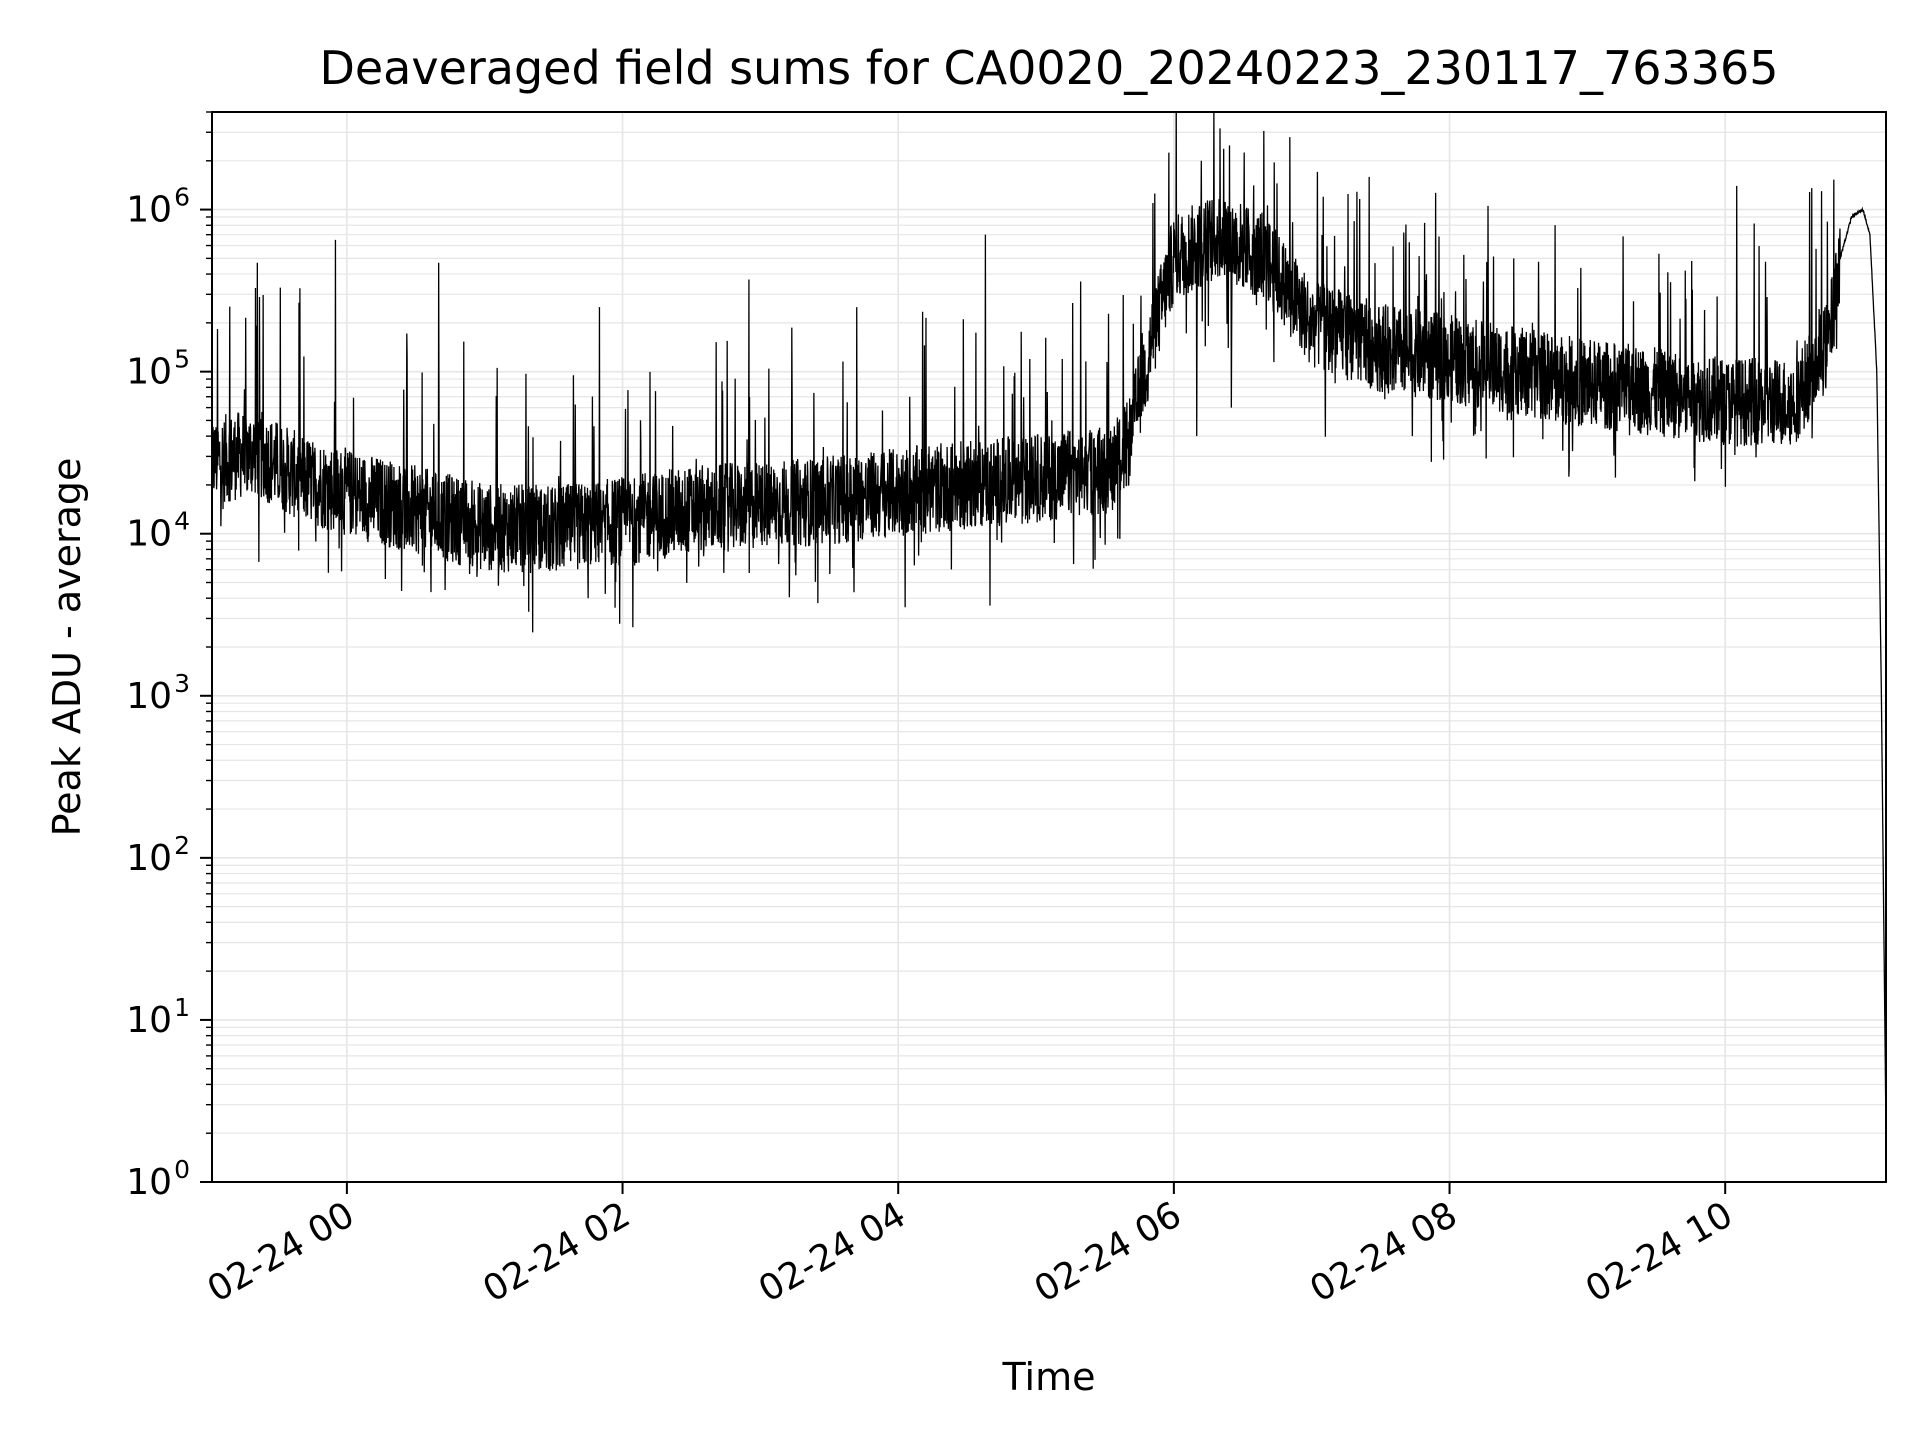 Image resolution: width=1920 pixels, height=1440 pixels. I want to click on y-tick-exponent: 3, so click(182, 683).